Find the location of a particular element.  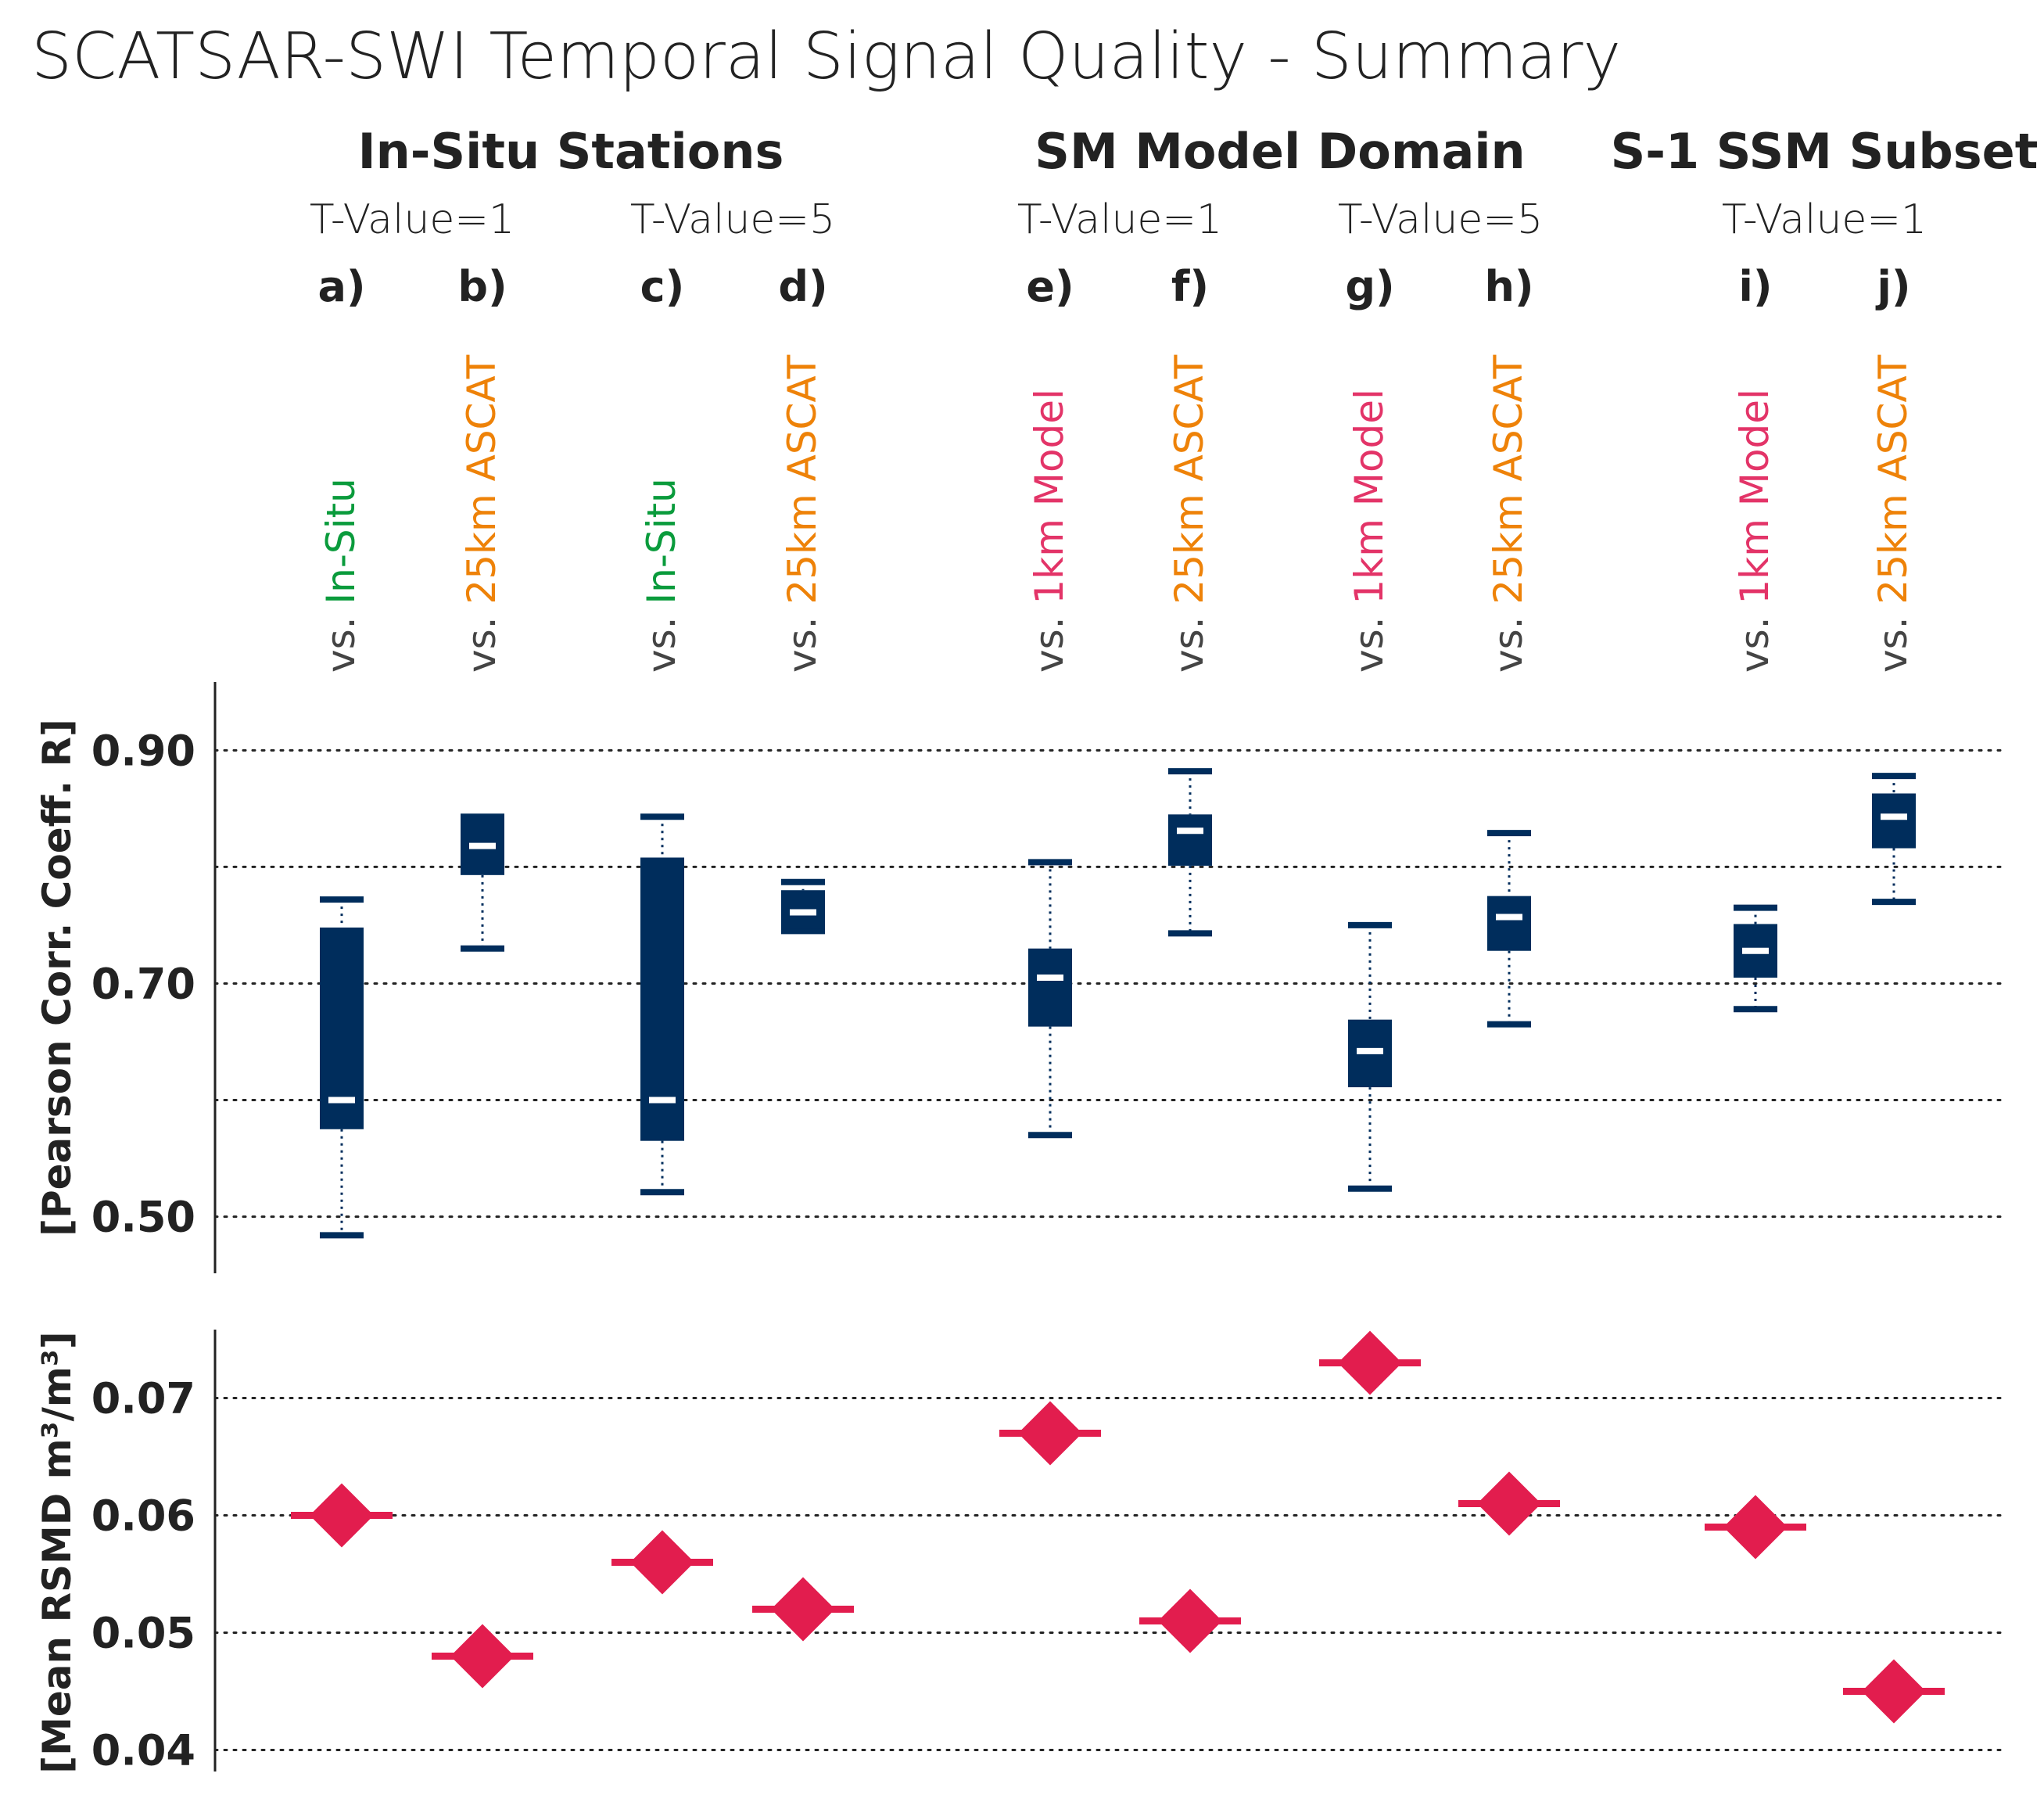

box-j is located at coordinates (1894, 840).